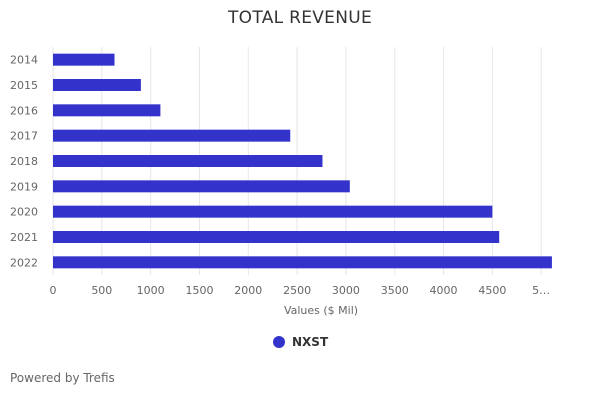 The width and height of the screenshot is (600, 400). Describe the element at coordinates (188, 161) in the screenshot. I see `bar-2018` at that location.